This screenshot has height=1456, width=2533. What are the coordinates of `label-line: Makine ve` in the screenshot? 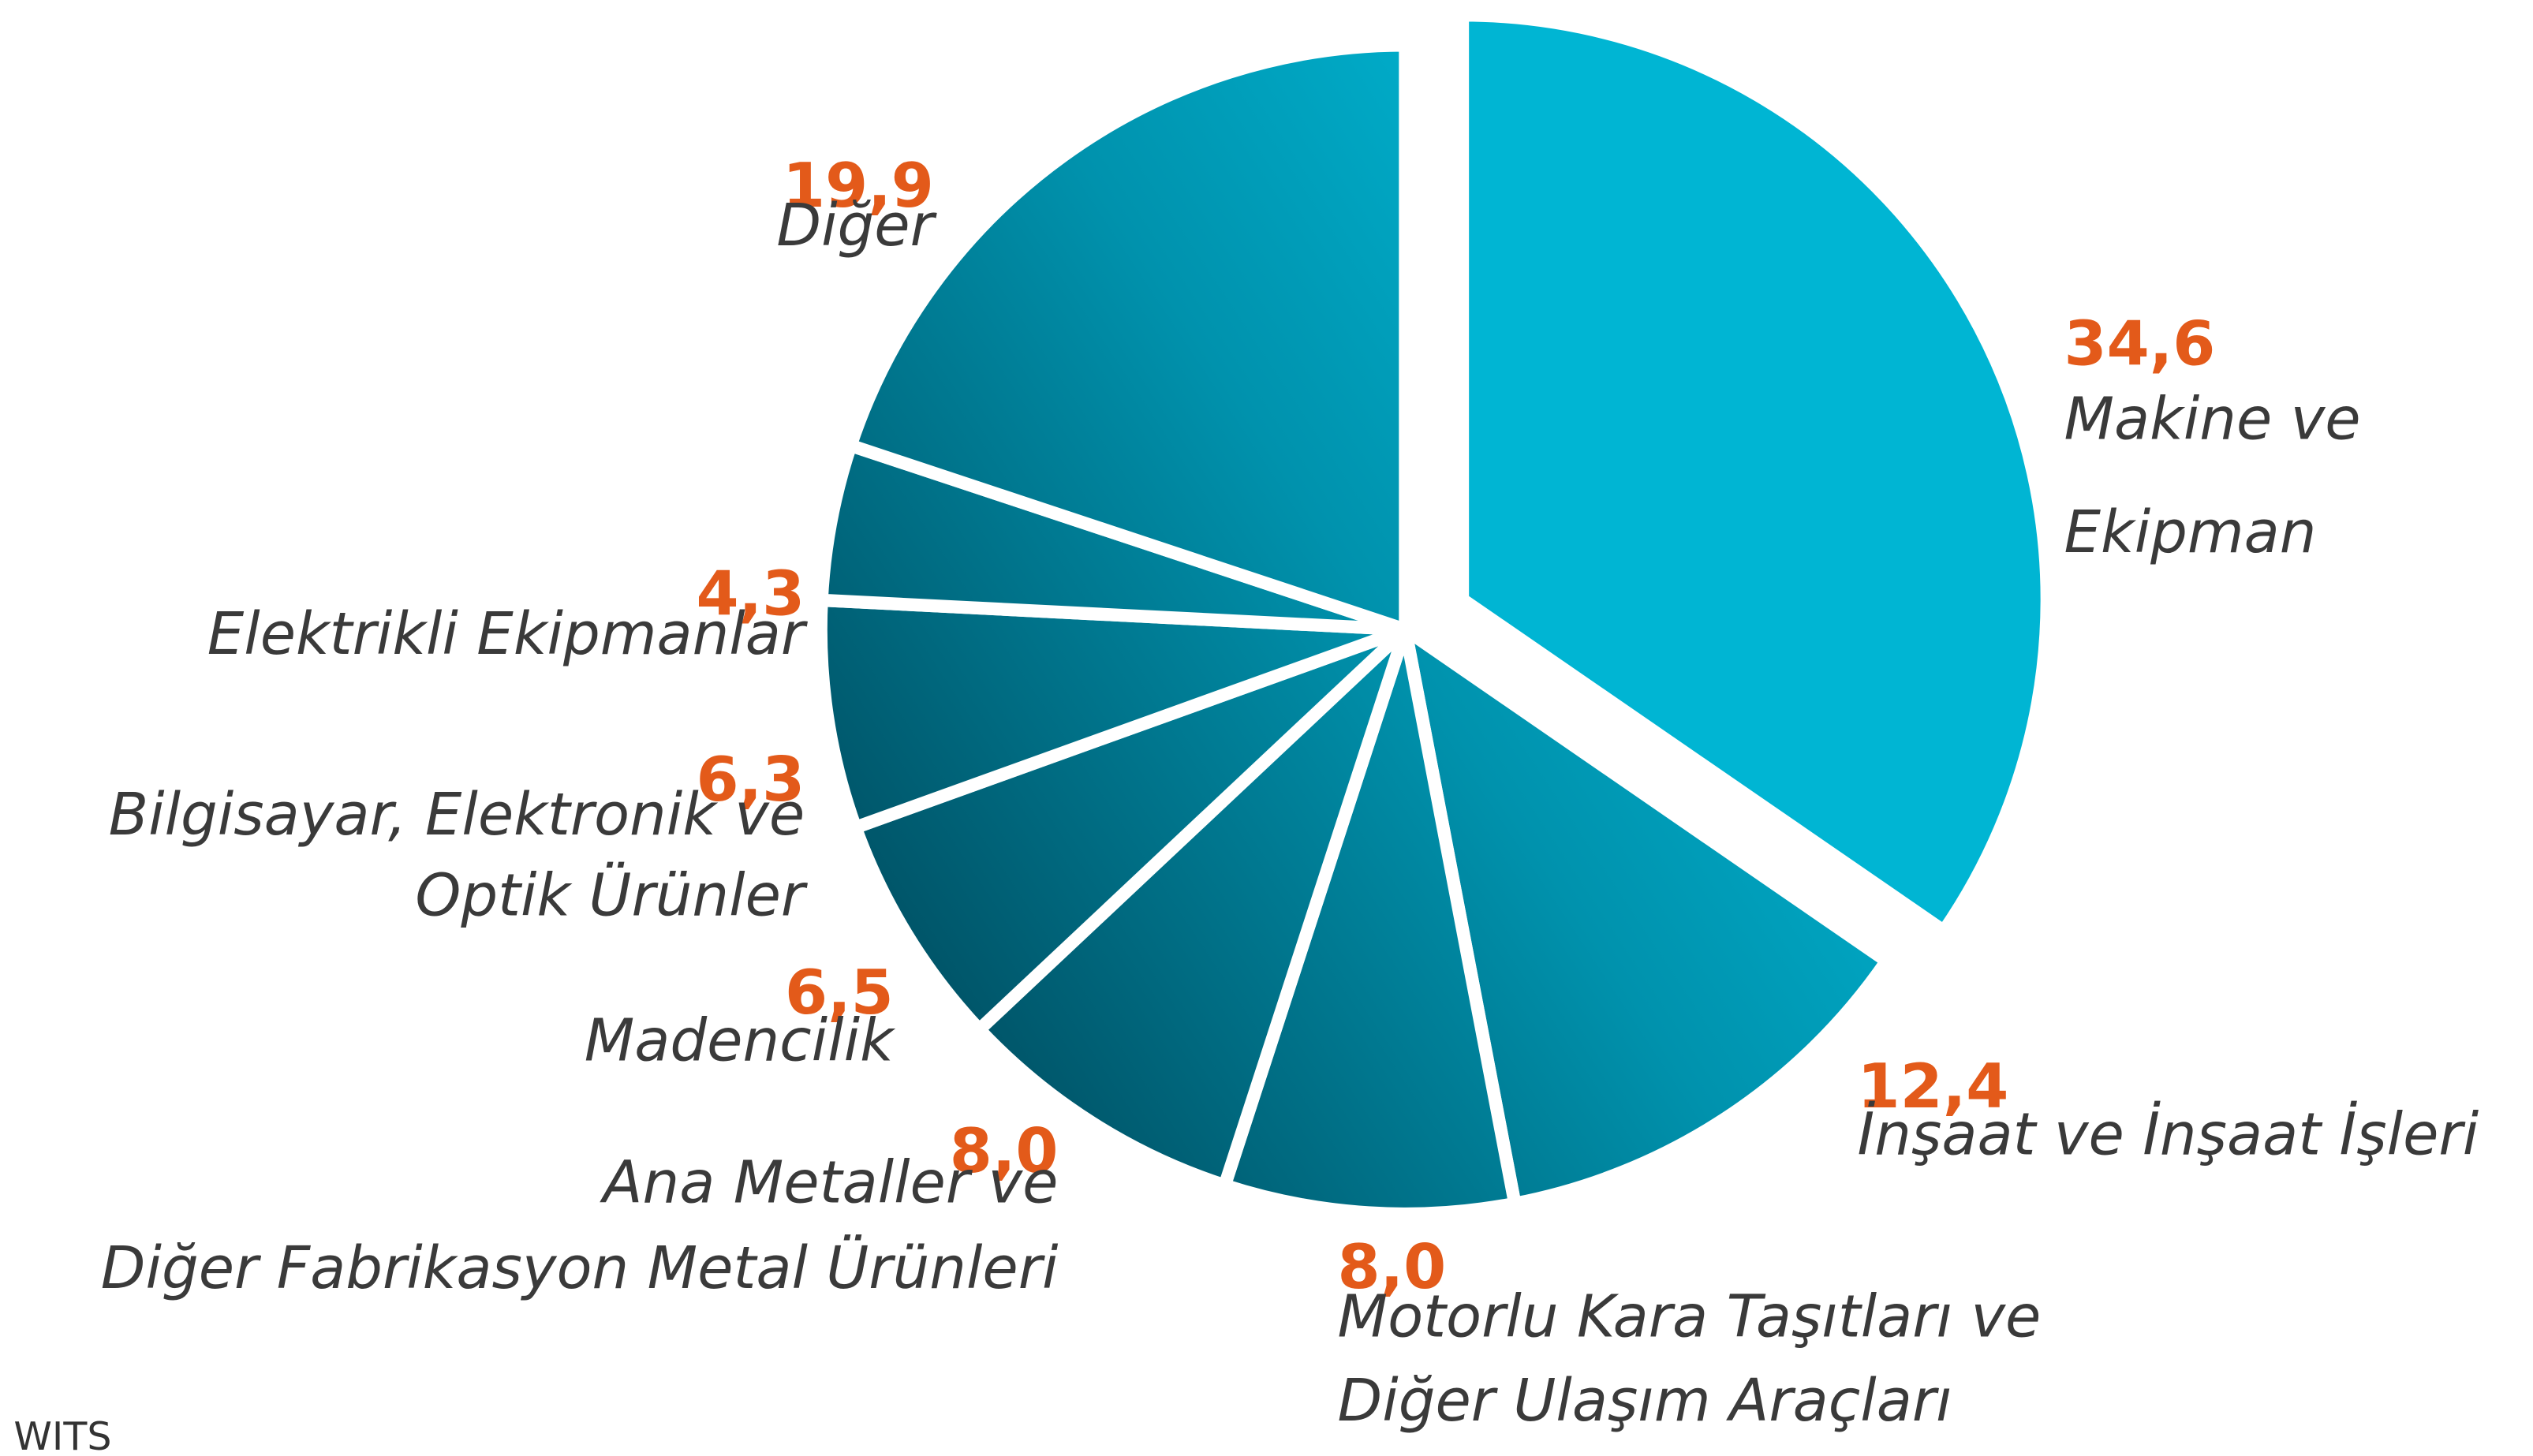 It's located at (2212, 420).